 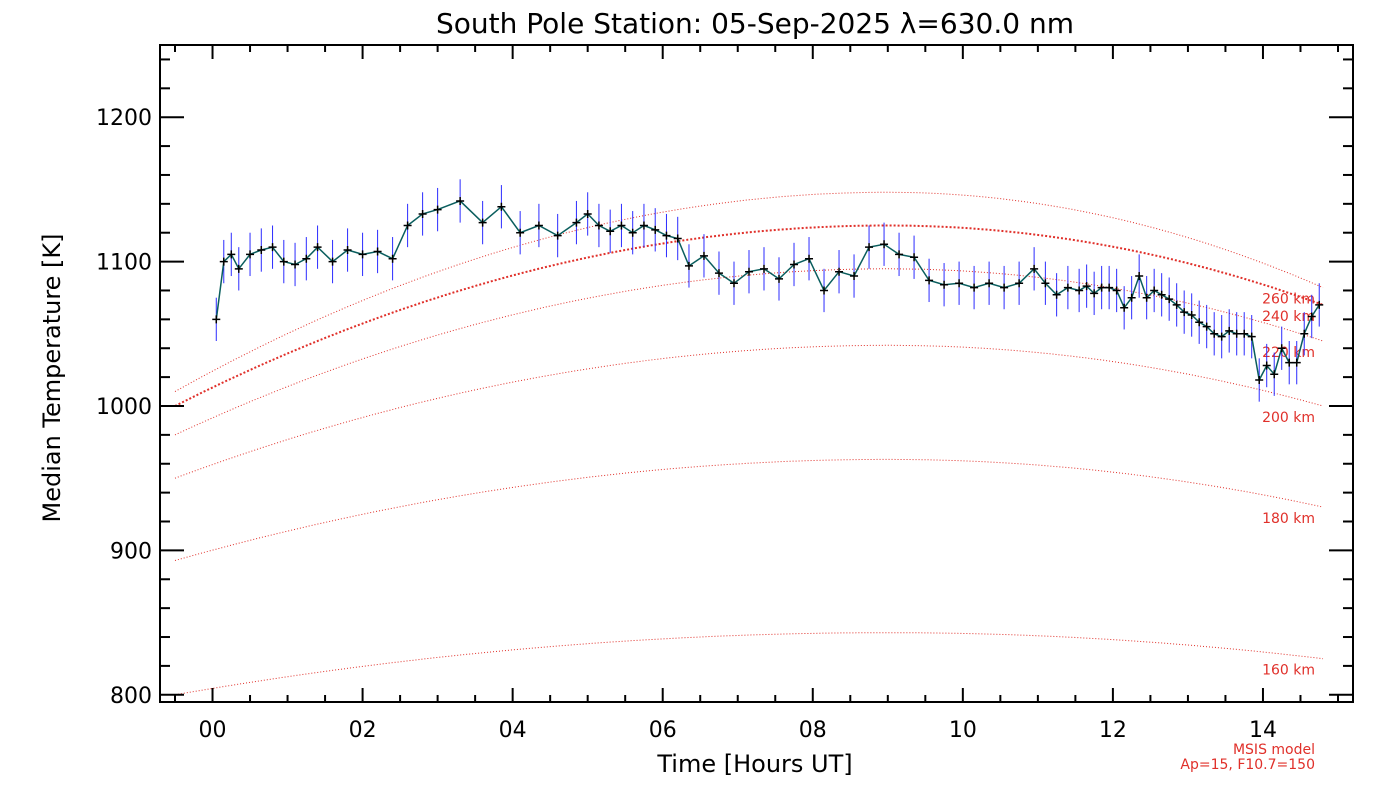 What do you see at coordinates (1288, 353) in the screenshot?
I see `model-curve-label: 220 km` at bounding box center [1288, 353].